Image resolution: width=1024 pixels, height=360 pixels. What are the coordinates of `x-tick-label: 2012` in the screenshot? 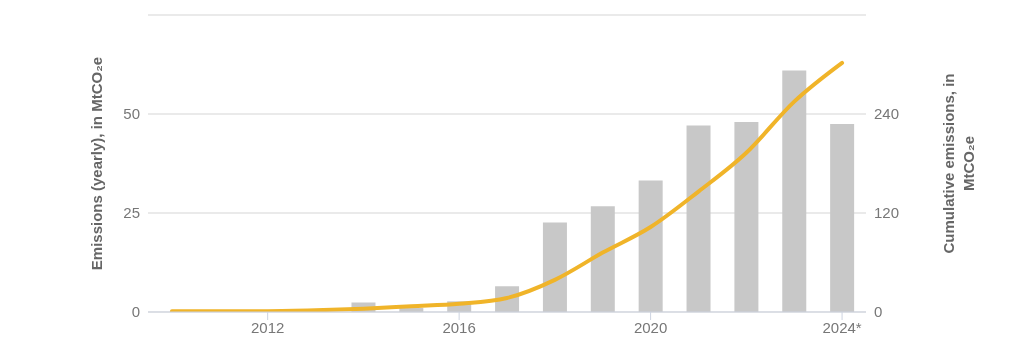 It's located at (267, 327).